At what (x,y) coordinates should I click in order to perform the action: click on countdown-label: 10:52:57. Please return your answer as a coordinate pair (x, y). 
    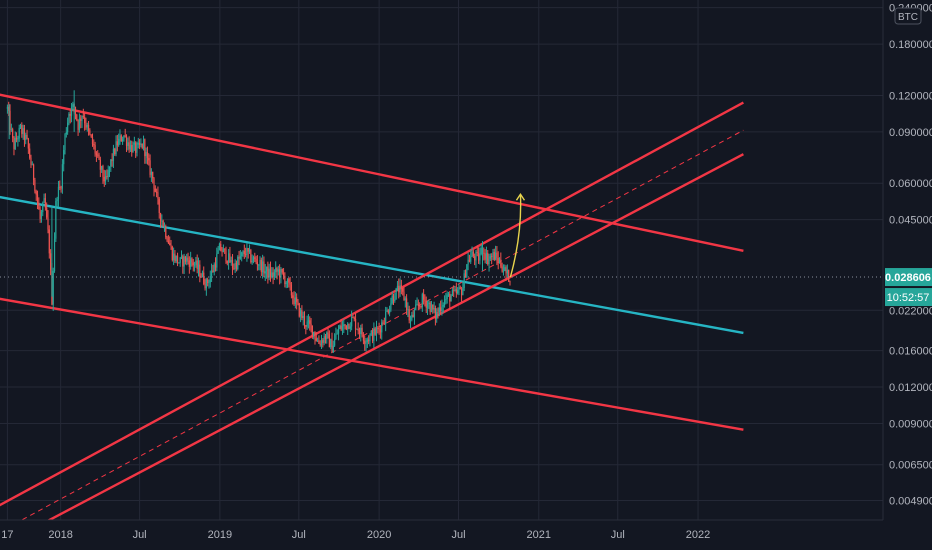
    Looking at the image, I should click on (908, 298).